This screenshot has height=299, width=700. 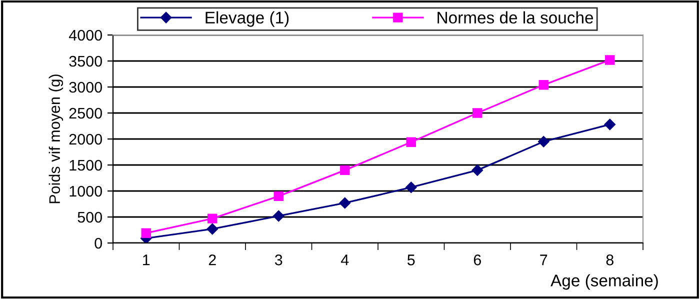 What do you see at coordinates (278, 260) in the screenshot?
I see `x-tick-label: 3` at bounding box center [278, 260].